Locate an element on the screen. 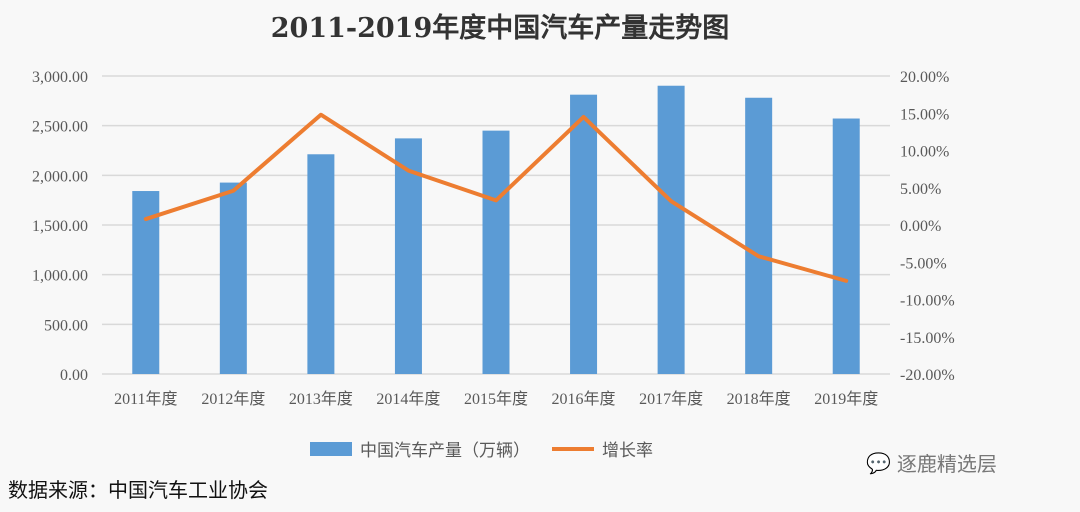 The height and width of the screenshot is (512, 1080). legend: 中国汽车产量（万辆） 增长率 is located at coordinates (481, 448).